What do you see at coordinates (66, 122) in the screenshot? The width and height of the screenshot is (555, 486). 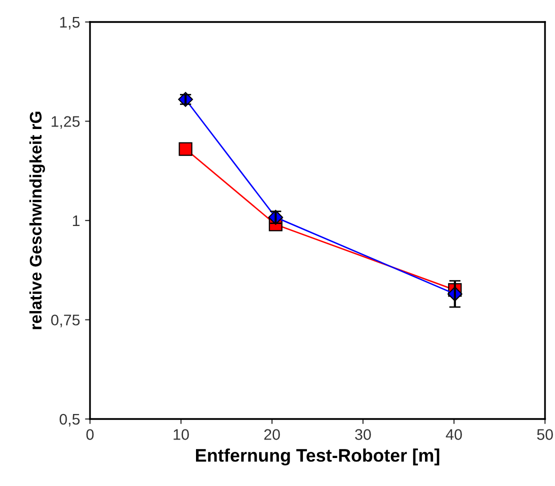 I see `y-tick-label: 1,25` at bounding box center [66, 122].